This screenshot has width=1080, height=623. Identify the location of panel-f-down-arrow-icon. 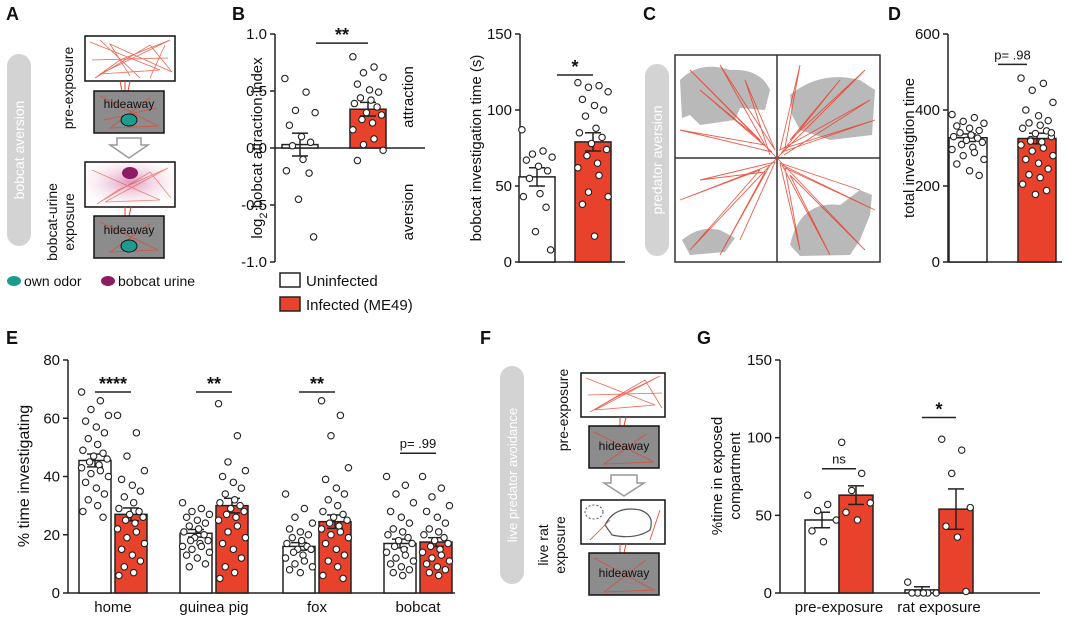
(624, 485).